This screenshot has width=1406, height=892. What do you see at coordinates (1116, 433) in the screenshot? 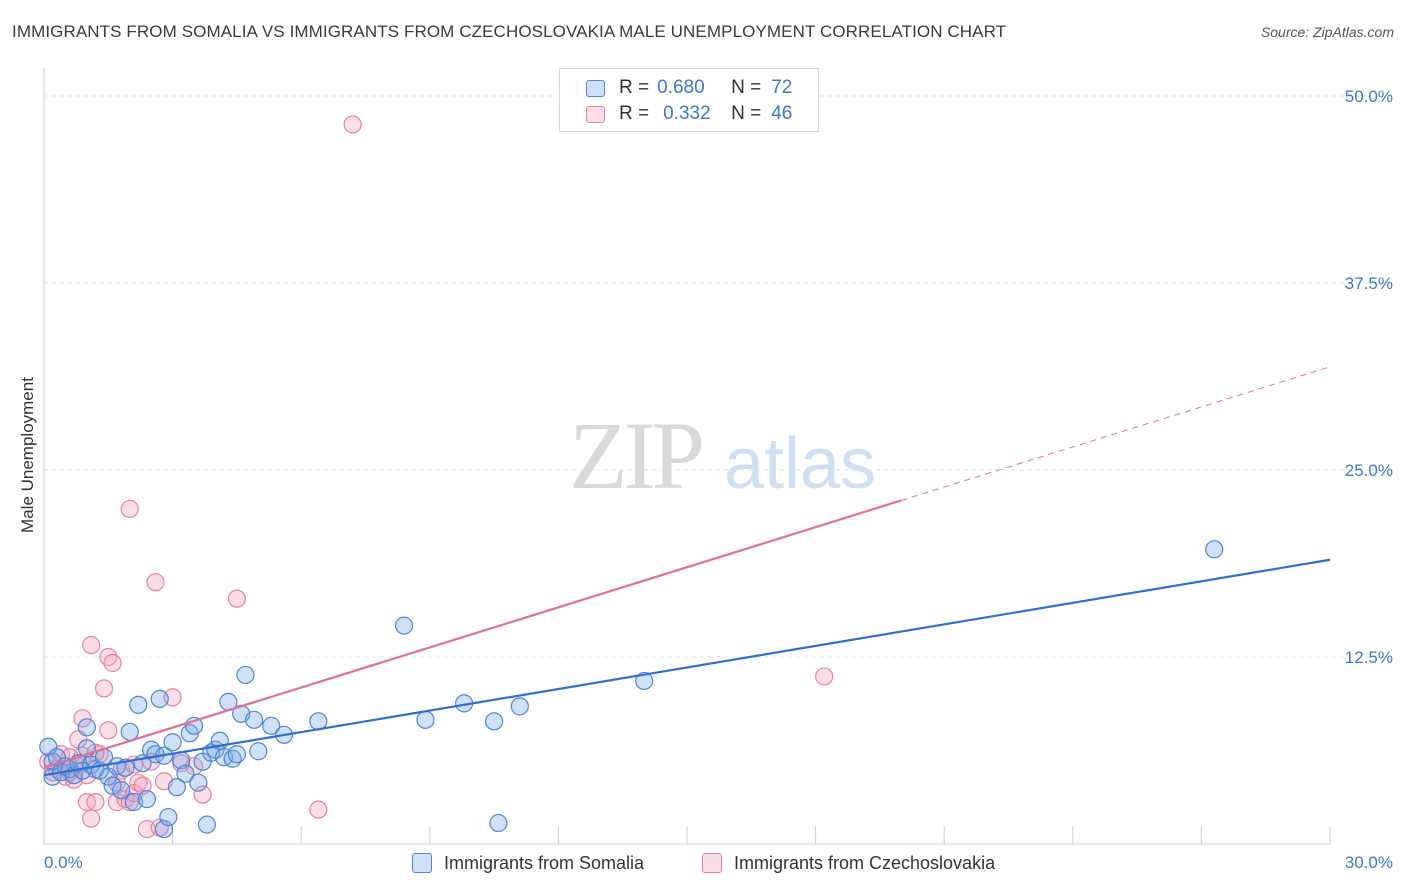
I see `czech-trend-extension` at bounding box center [1116, 433].